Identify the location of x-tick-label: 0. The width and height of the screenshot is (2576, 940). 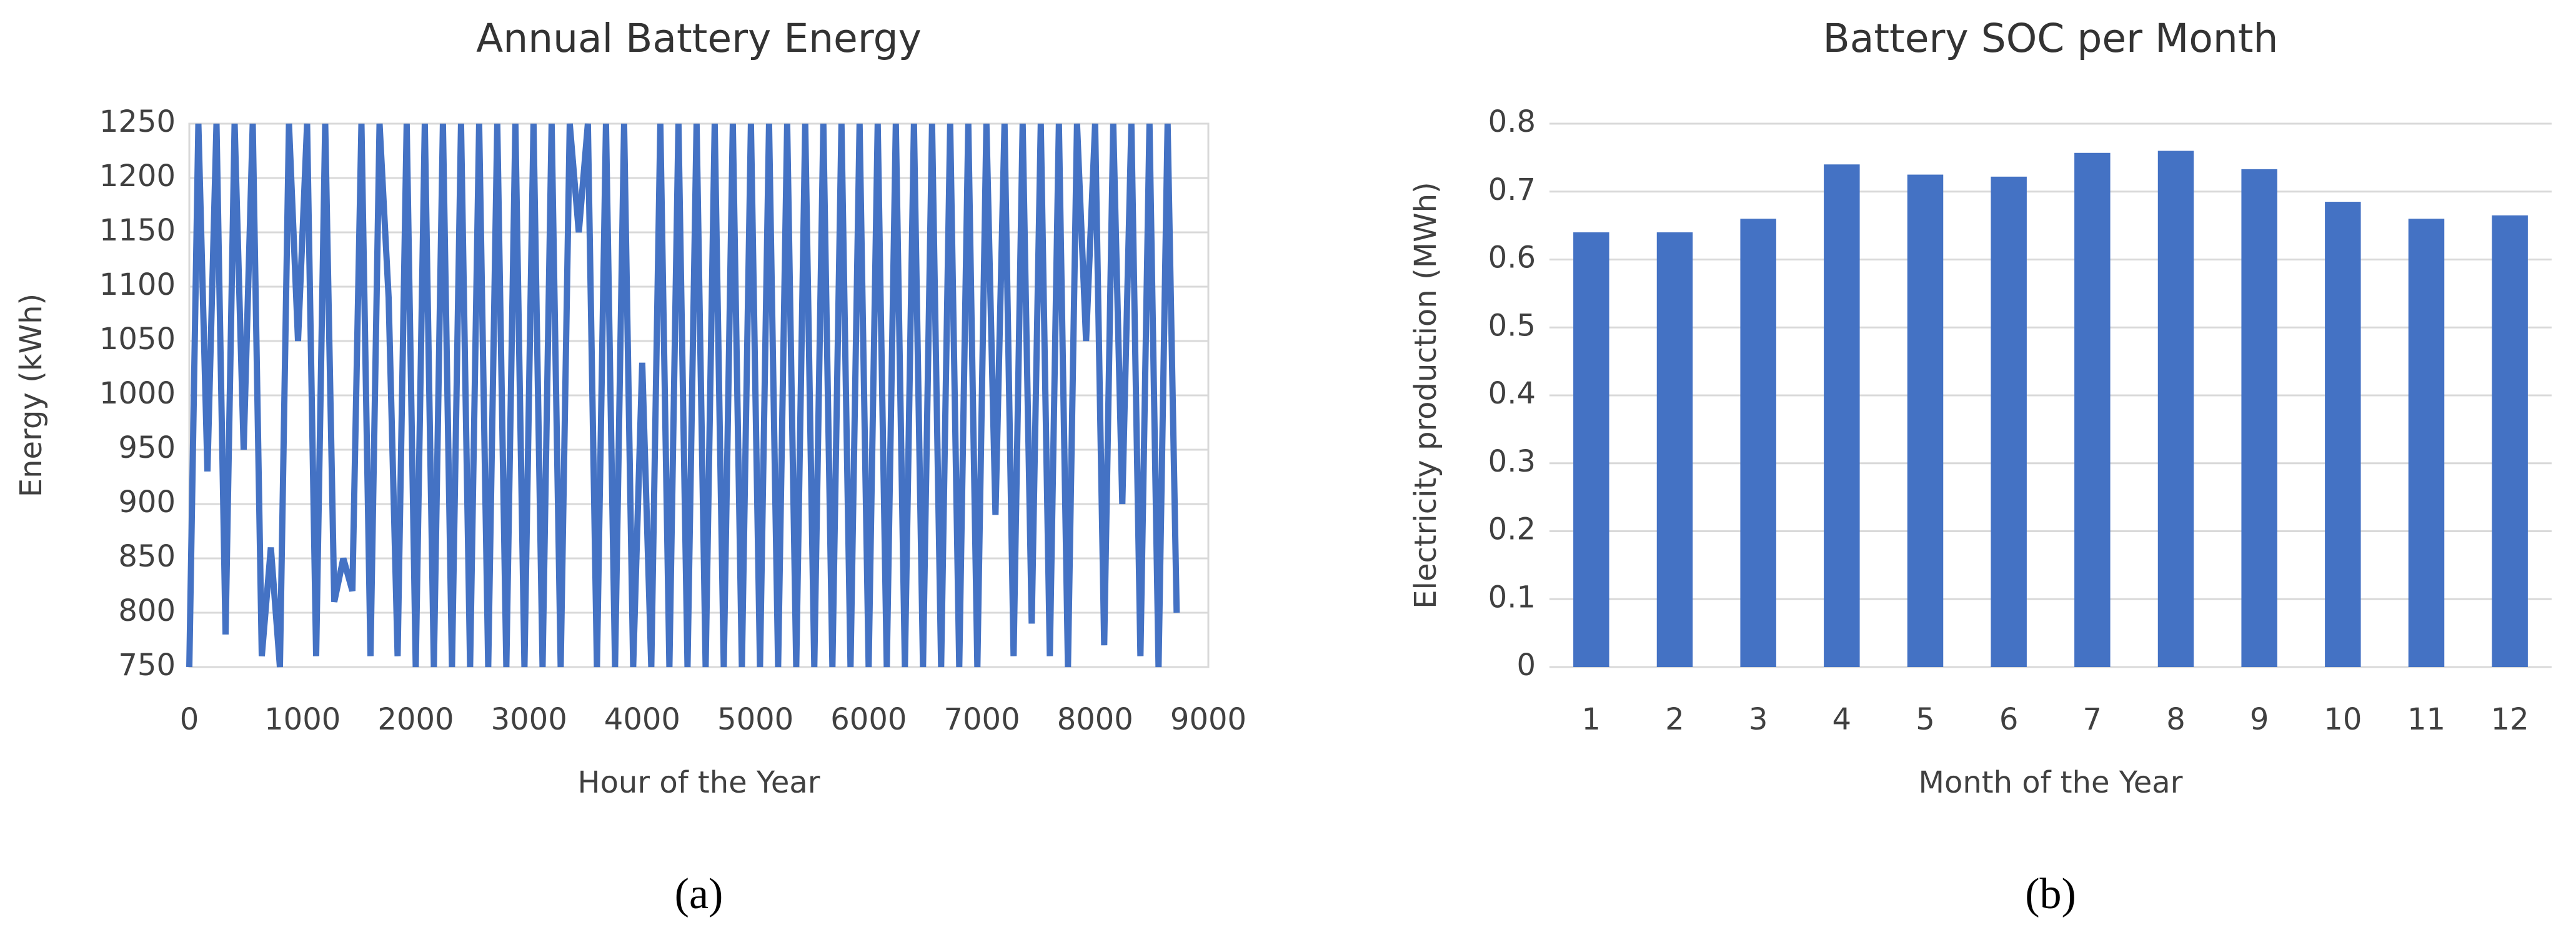
(190, 719).